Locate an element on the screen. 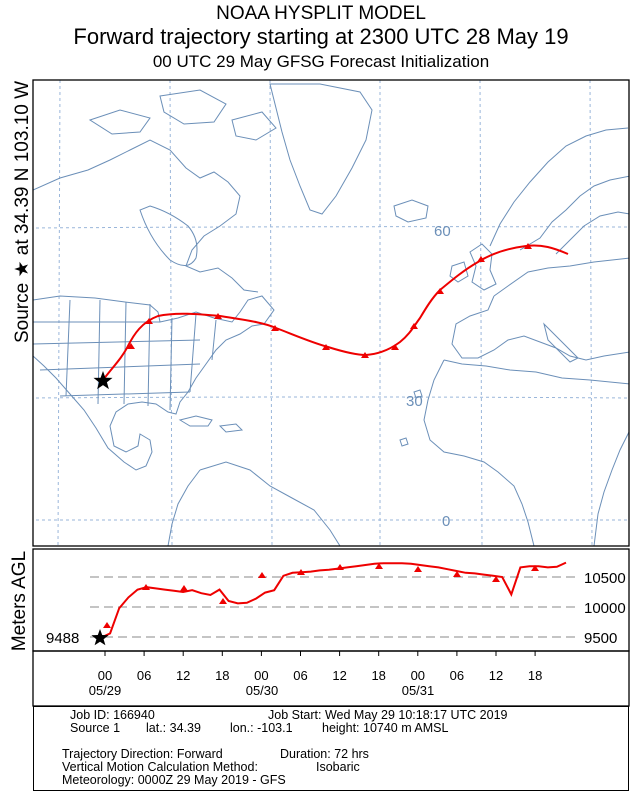  height-panel-frame is located at coordinates (331, 600).